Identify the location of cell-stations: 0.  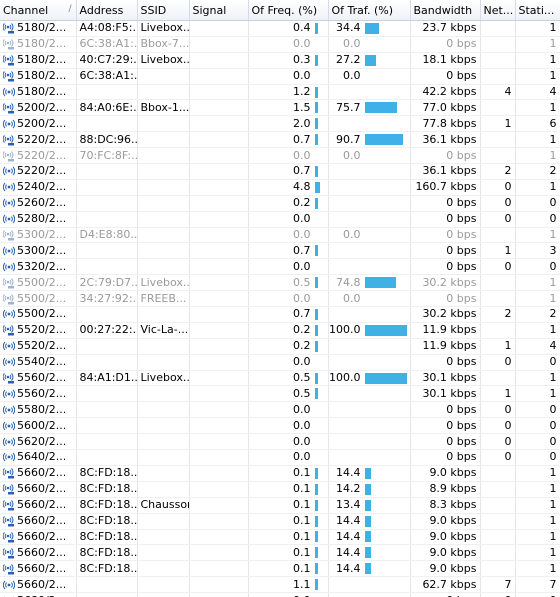
(537, 267).